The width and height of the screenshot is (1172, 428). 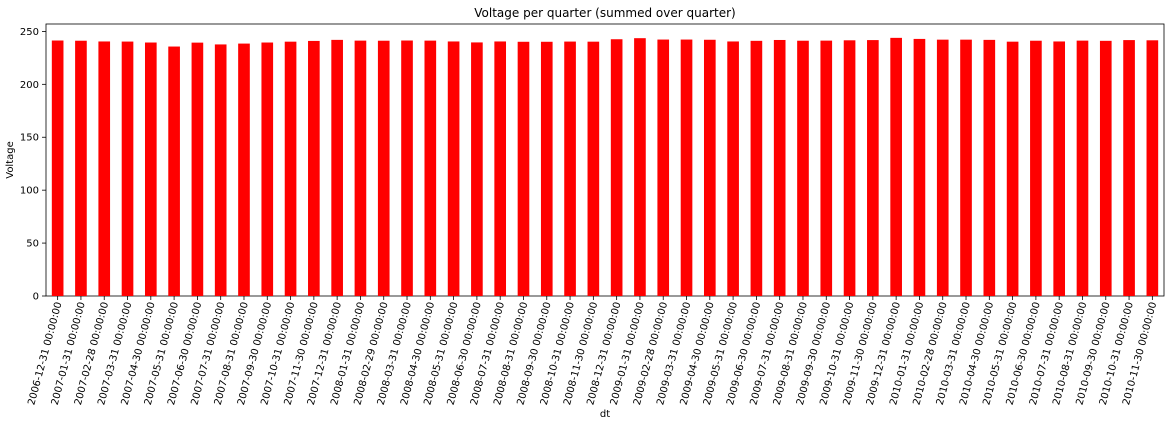 What do you see at coordinates (10, 160) in the screenshot?
I see `y-axis-label: Voltage` at bounding box center [10, 160].